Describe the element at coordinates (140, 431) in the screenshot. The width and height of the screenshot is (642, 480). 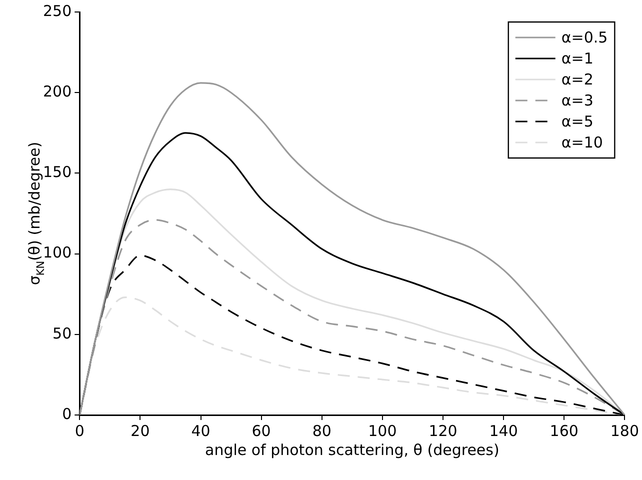
I see `x-tick-label: 20` at that location.